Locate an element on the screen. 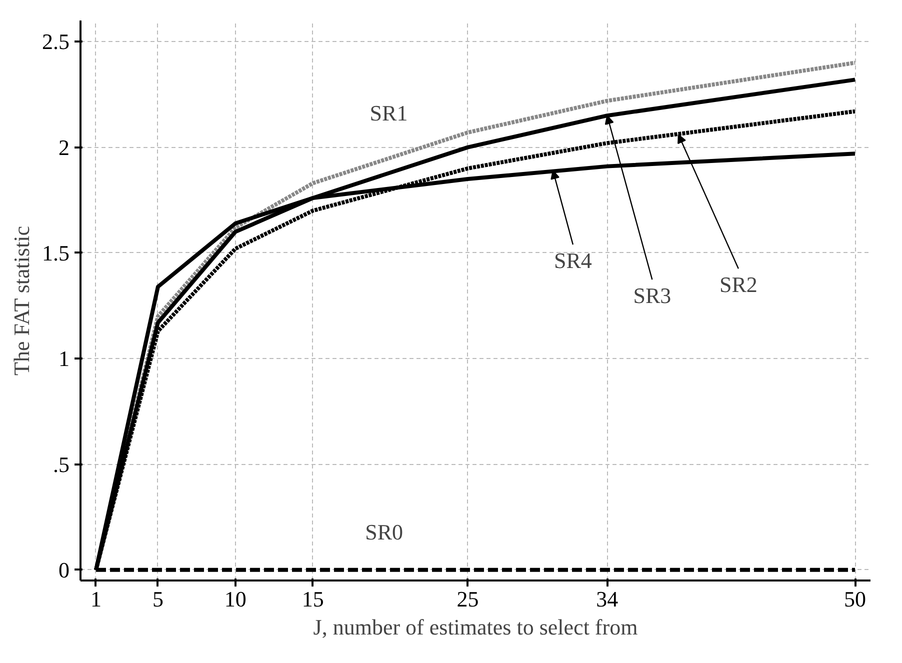 The image size is (902, 663). annotation: SR4 is located at coordinates (573, 261).